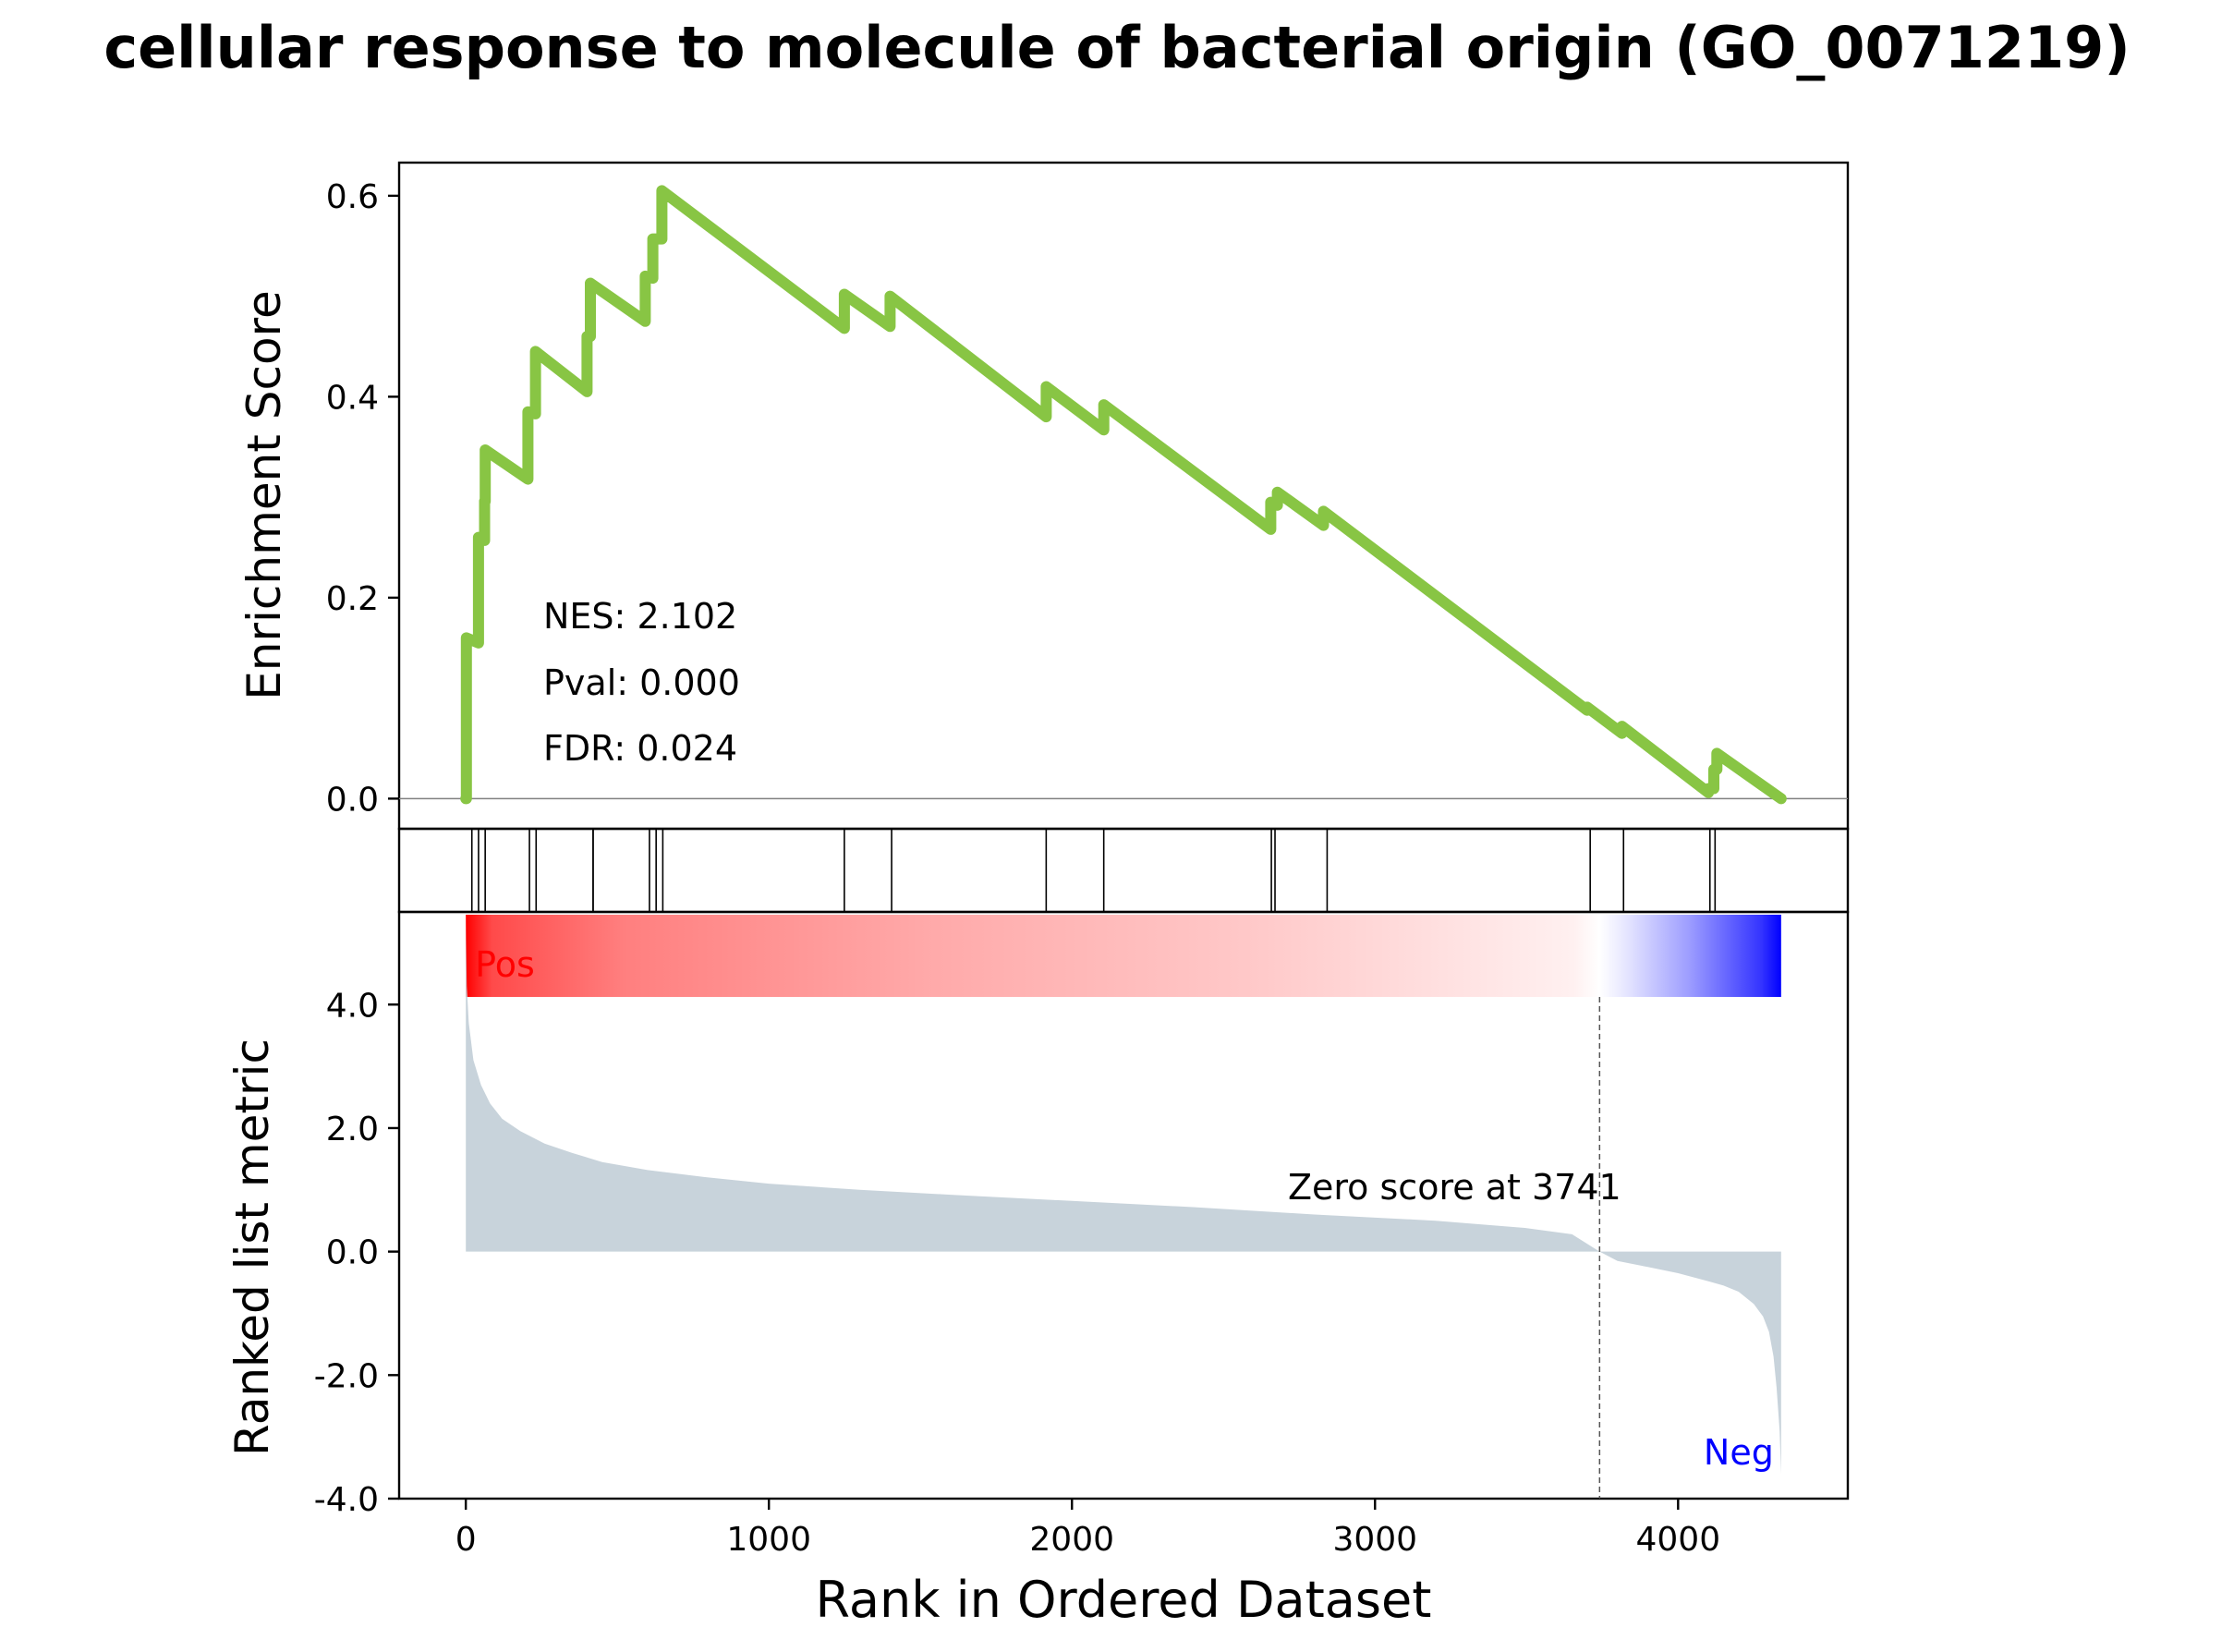 The image size is (2234, 1652). I want to click on hits-panel, so click(1123, 870).